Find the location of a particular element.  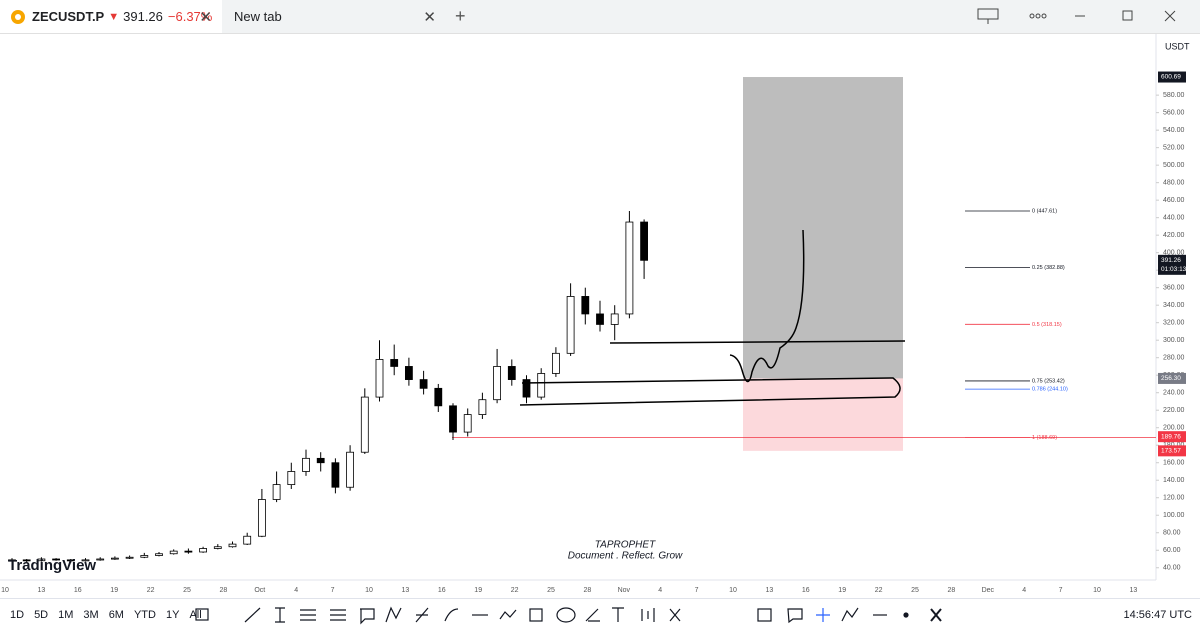

favicon is located at coordinates (18, 16).